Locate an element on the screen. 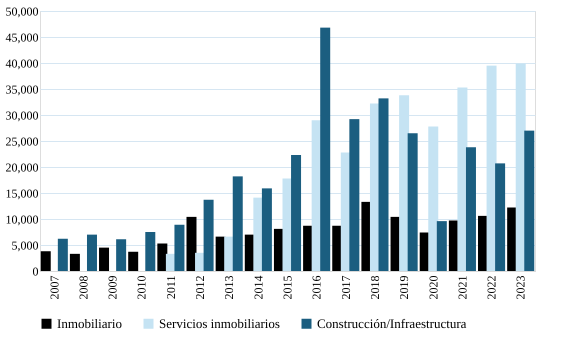 The width and height of the screenshot is (565, 340). x-tick-label: 2011 is located at coordinates (171, 288).